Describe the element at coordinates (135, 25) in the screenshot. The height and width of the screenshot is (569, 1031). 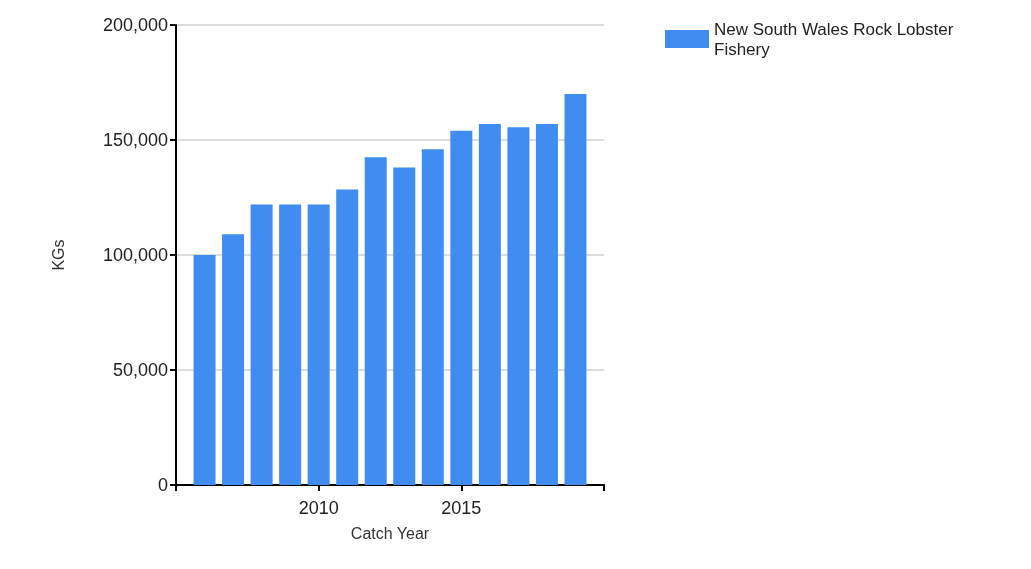
I see `y-tick-label: 200,000` at that location.